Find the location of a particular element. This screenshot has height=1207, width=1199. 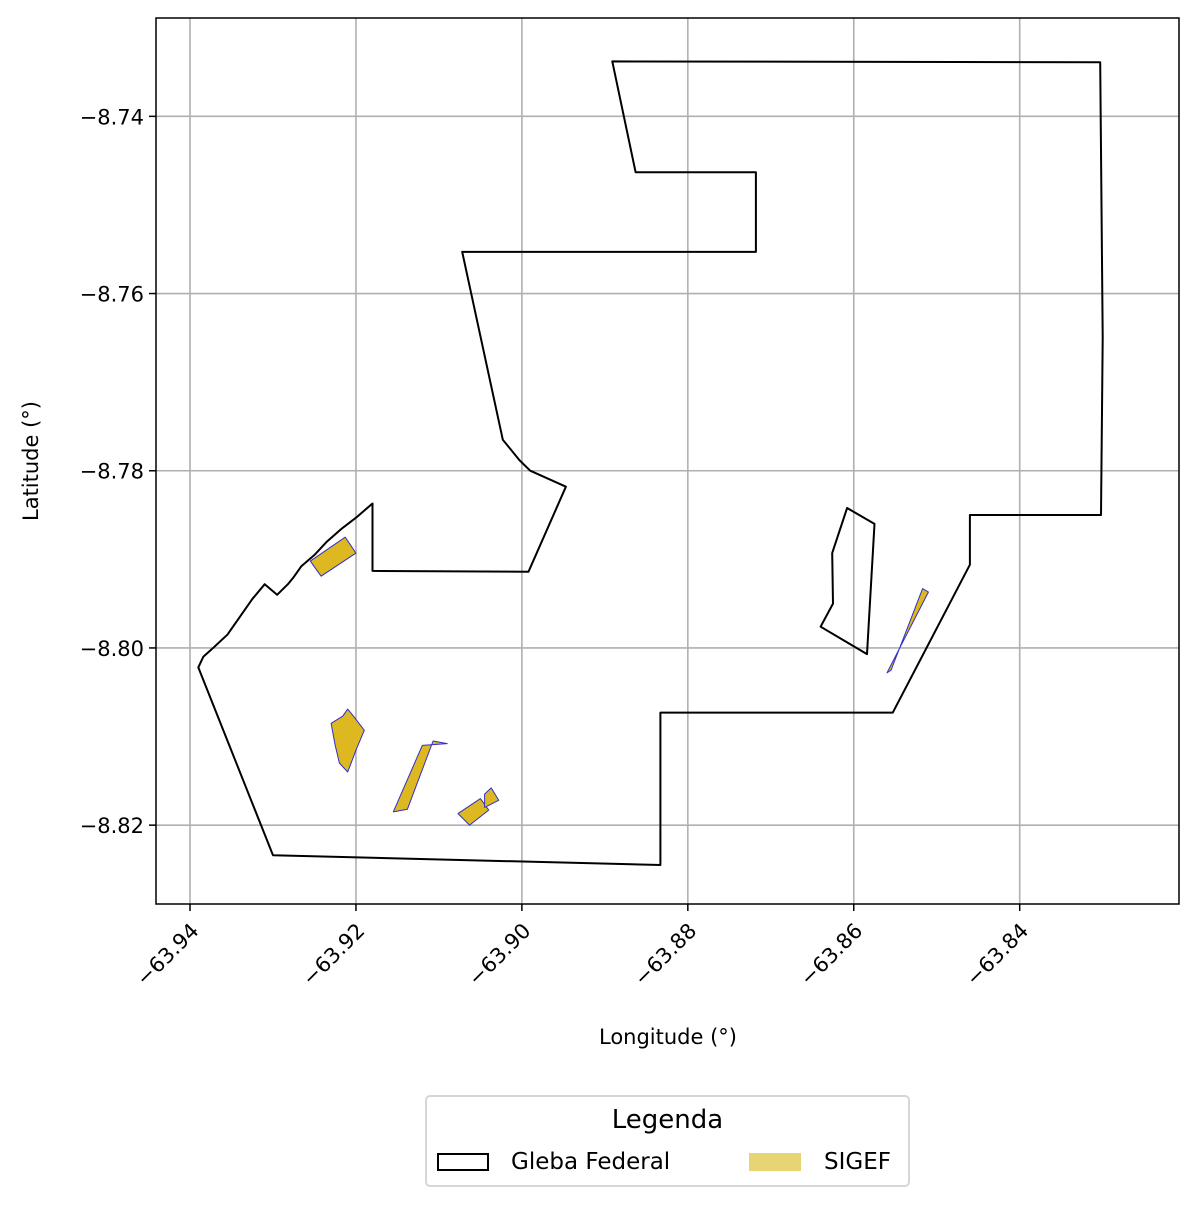

legend-swatch-sigef is located at coordinates (775, 1162).